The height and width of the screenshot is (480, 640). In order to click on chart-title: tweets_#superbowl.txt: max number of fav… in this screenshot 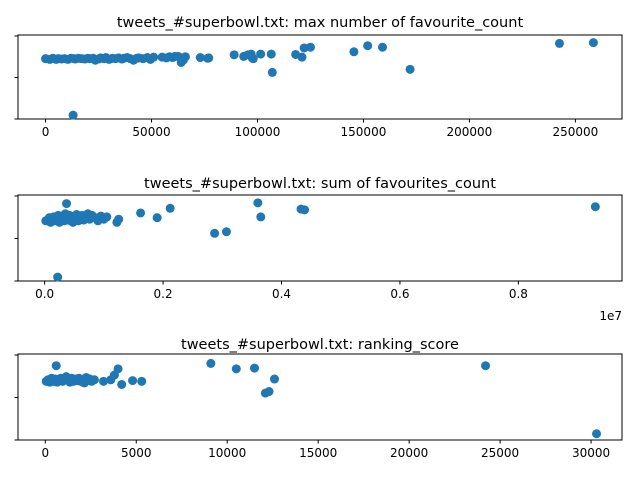, I will do `click(320, 23)`.